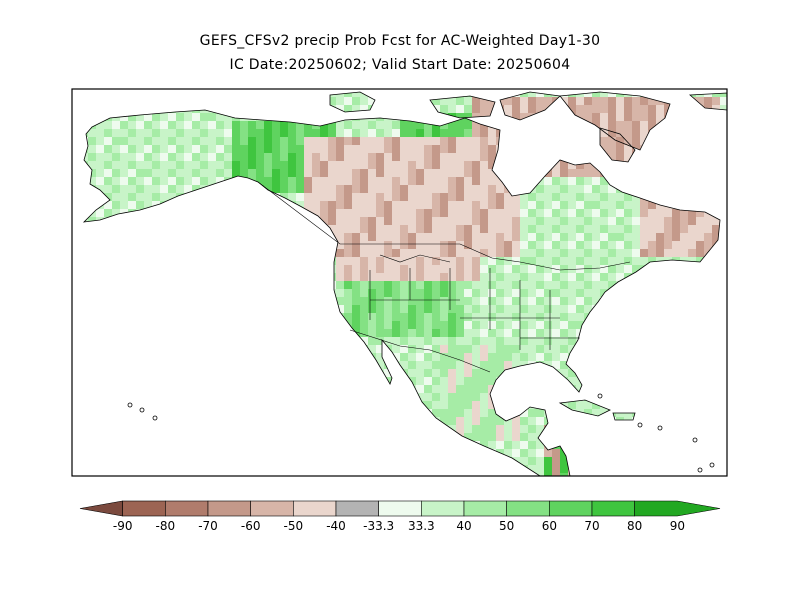 The image size is (800, 600). Describe the element at coordinates (421, 526) in the screenshot. I see `legend-label: 33.3` at that location.